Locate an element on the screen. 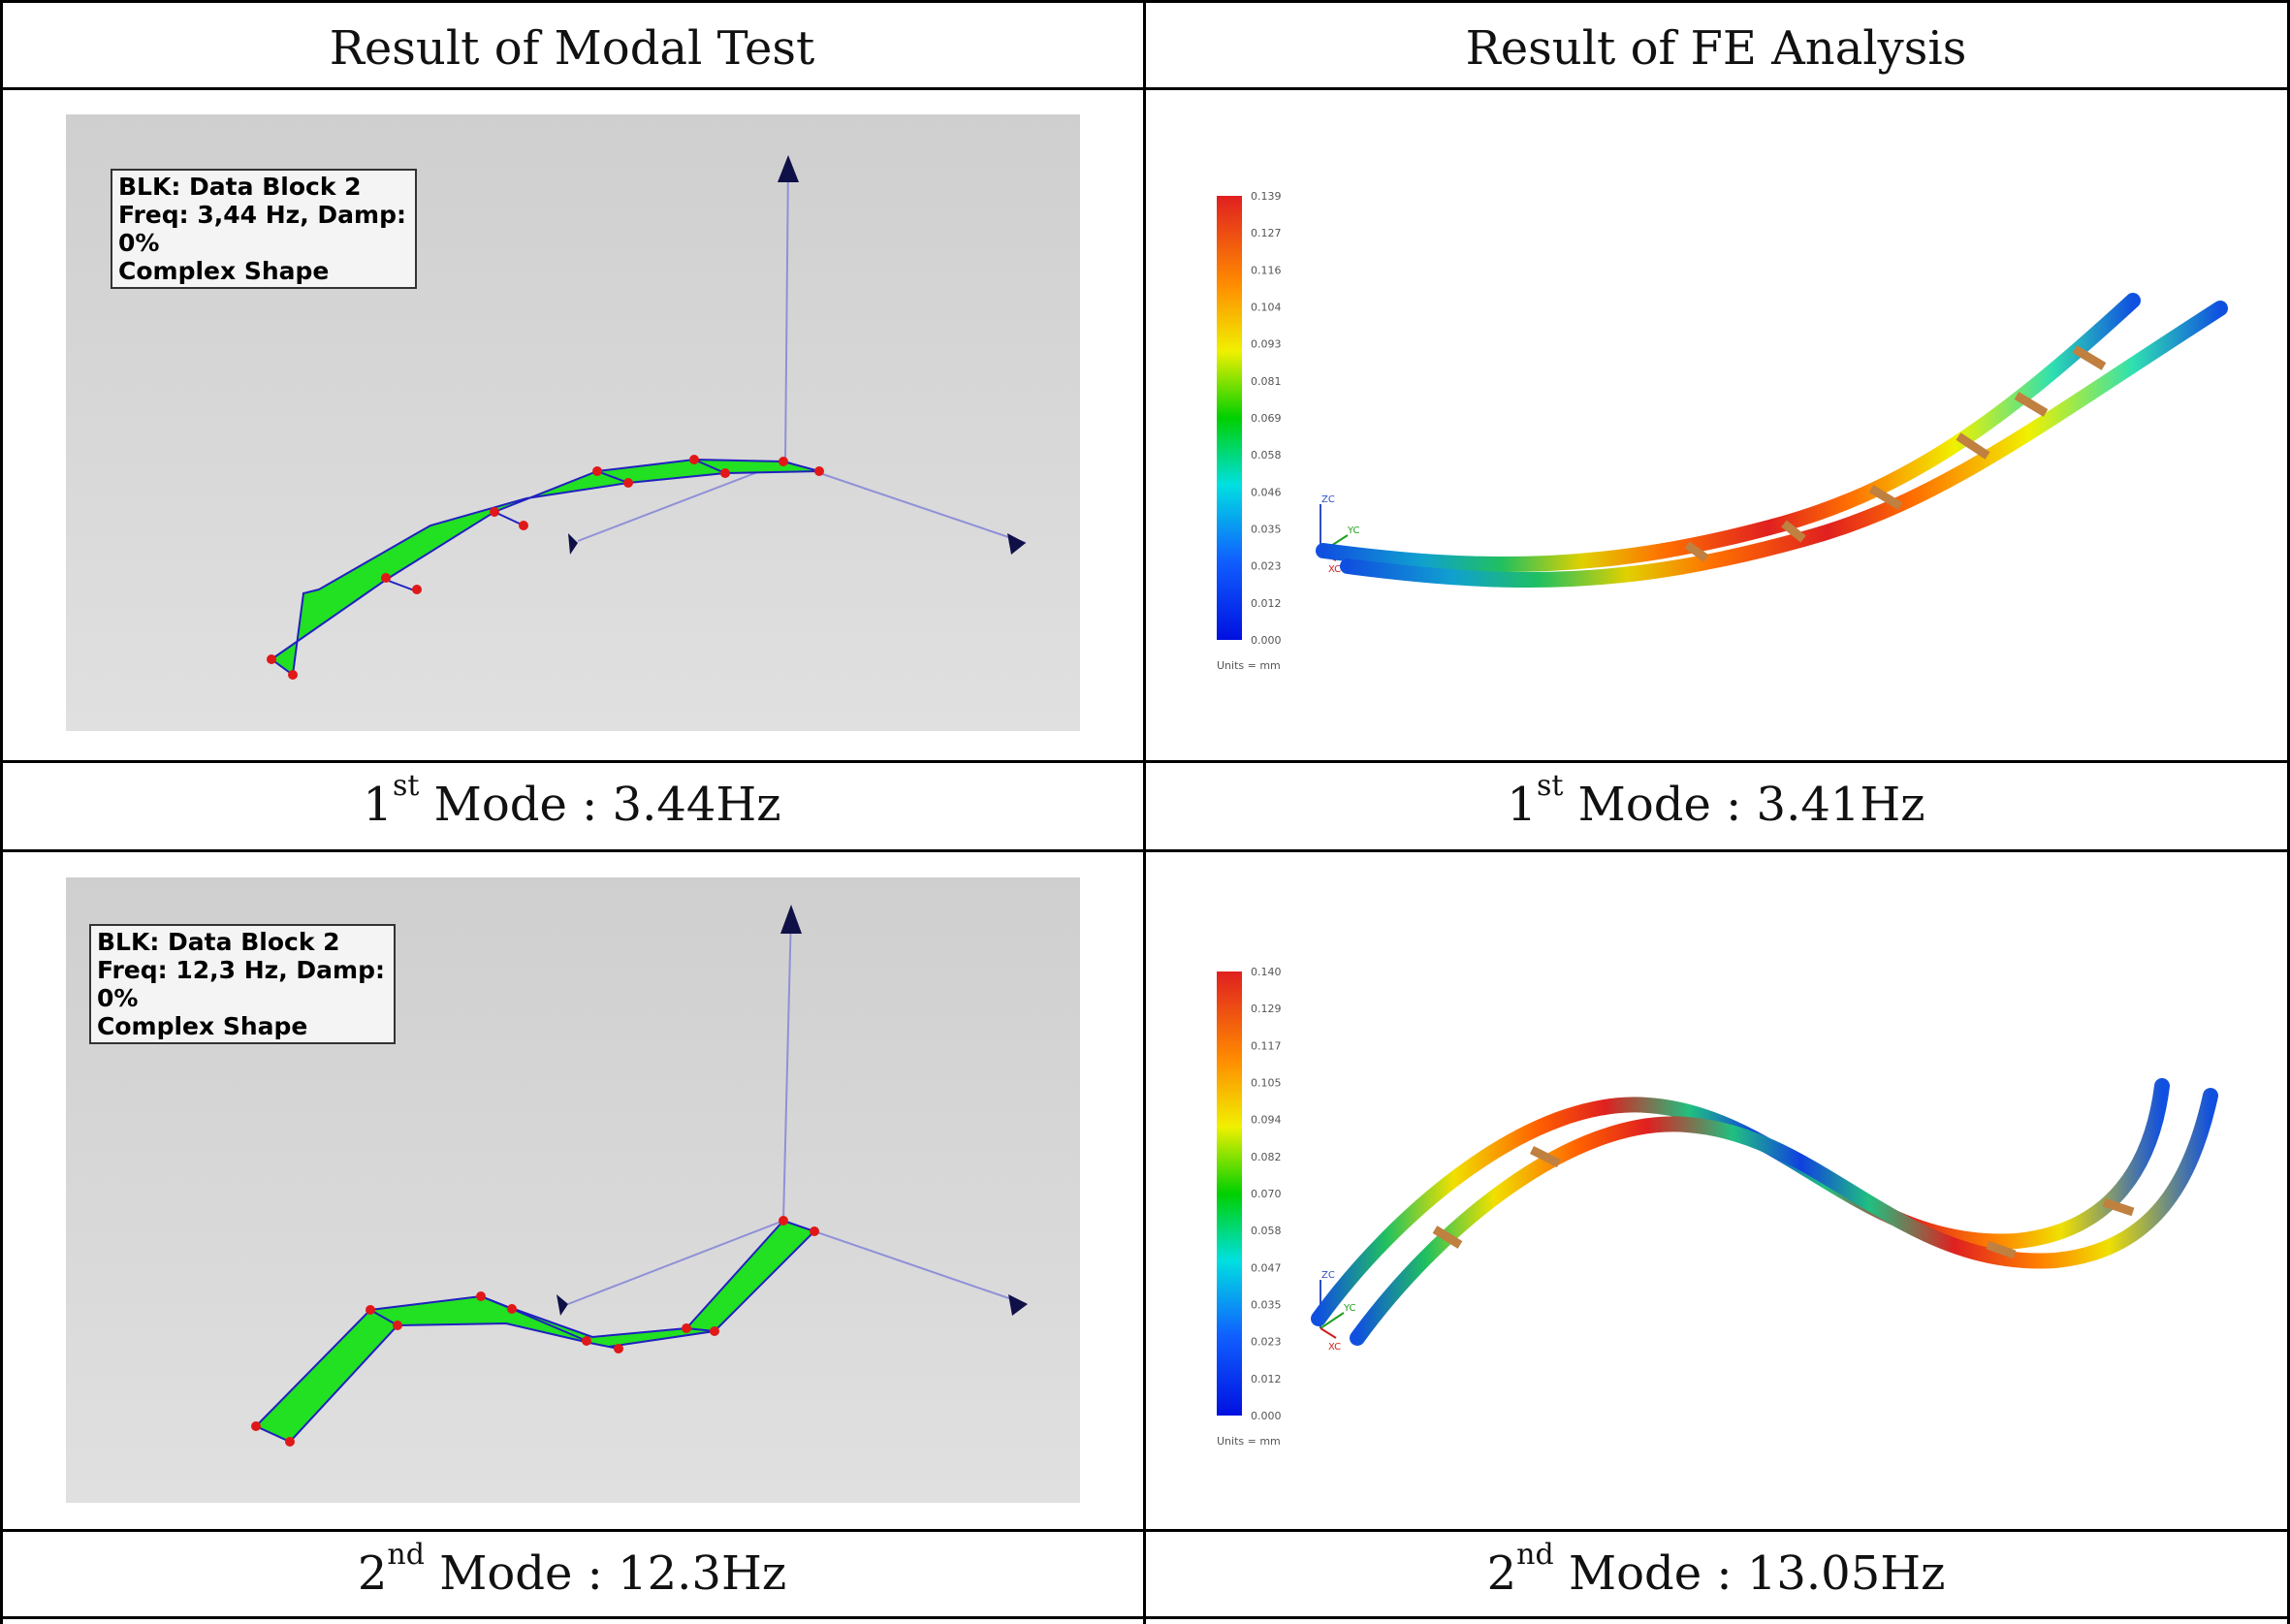 This screenshot has width=2290, height=1624. info-frequency: Freq: 12,3 Hz, Damp: 0% is located at coordinates (241, 984).